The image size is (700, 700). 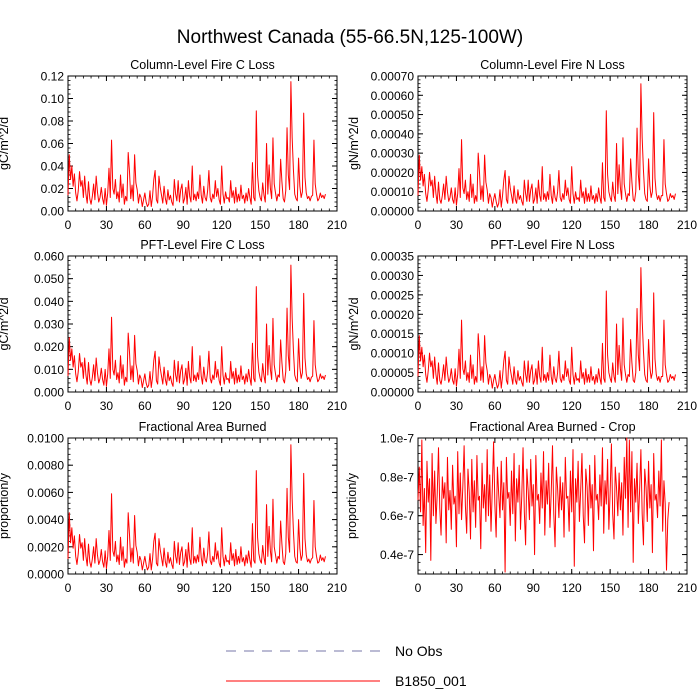 What do you see at coordinates (346, 666) in the screenshot?
I see `legend: No Obs B1850_001` at bounding box center [346, 666].